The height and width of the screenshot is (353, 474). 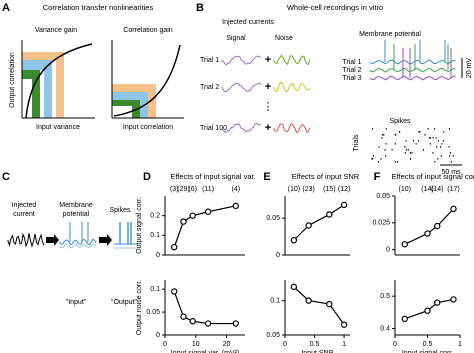 What do you see at coordinates (153, 312) in the screenshot?
I see `y-tick-label: 0.05` at bounding box center [153, 312].